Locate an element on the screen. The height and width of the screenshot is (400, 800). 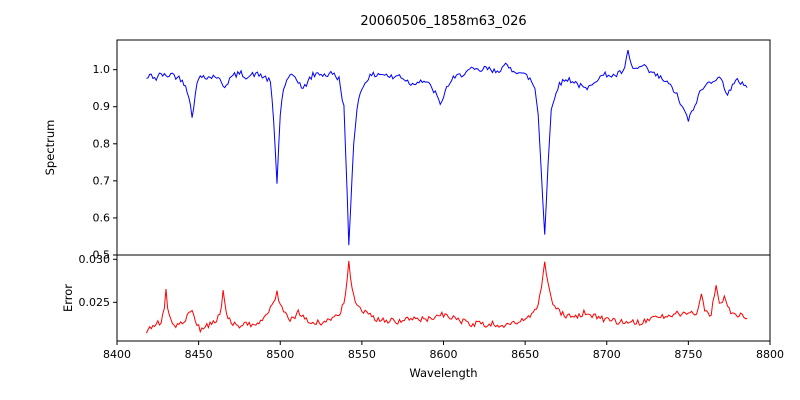
series-error is located at coordinates (446, 297).